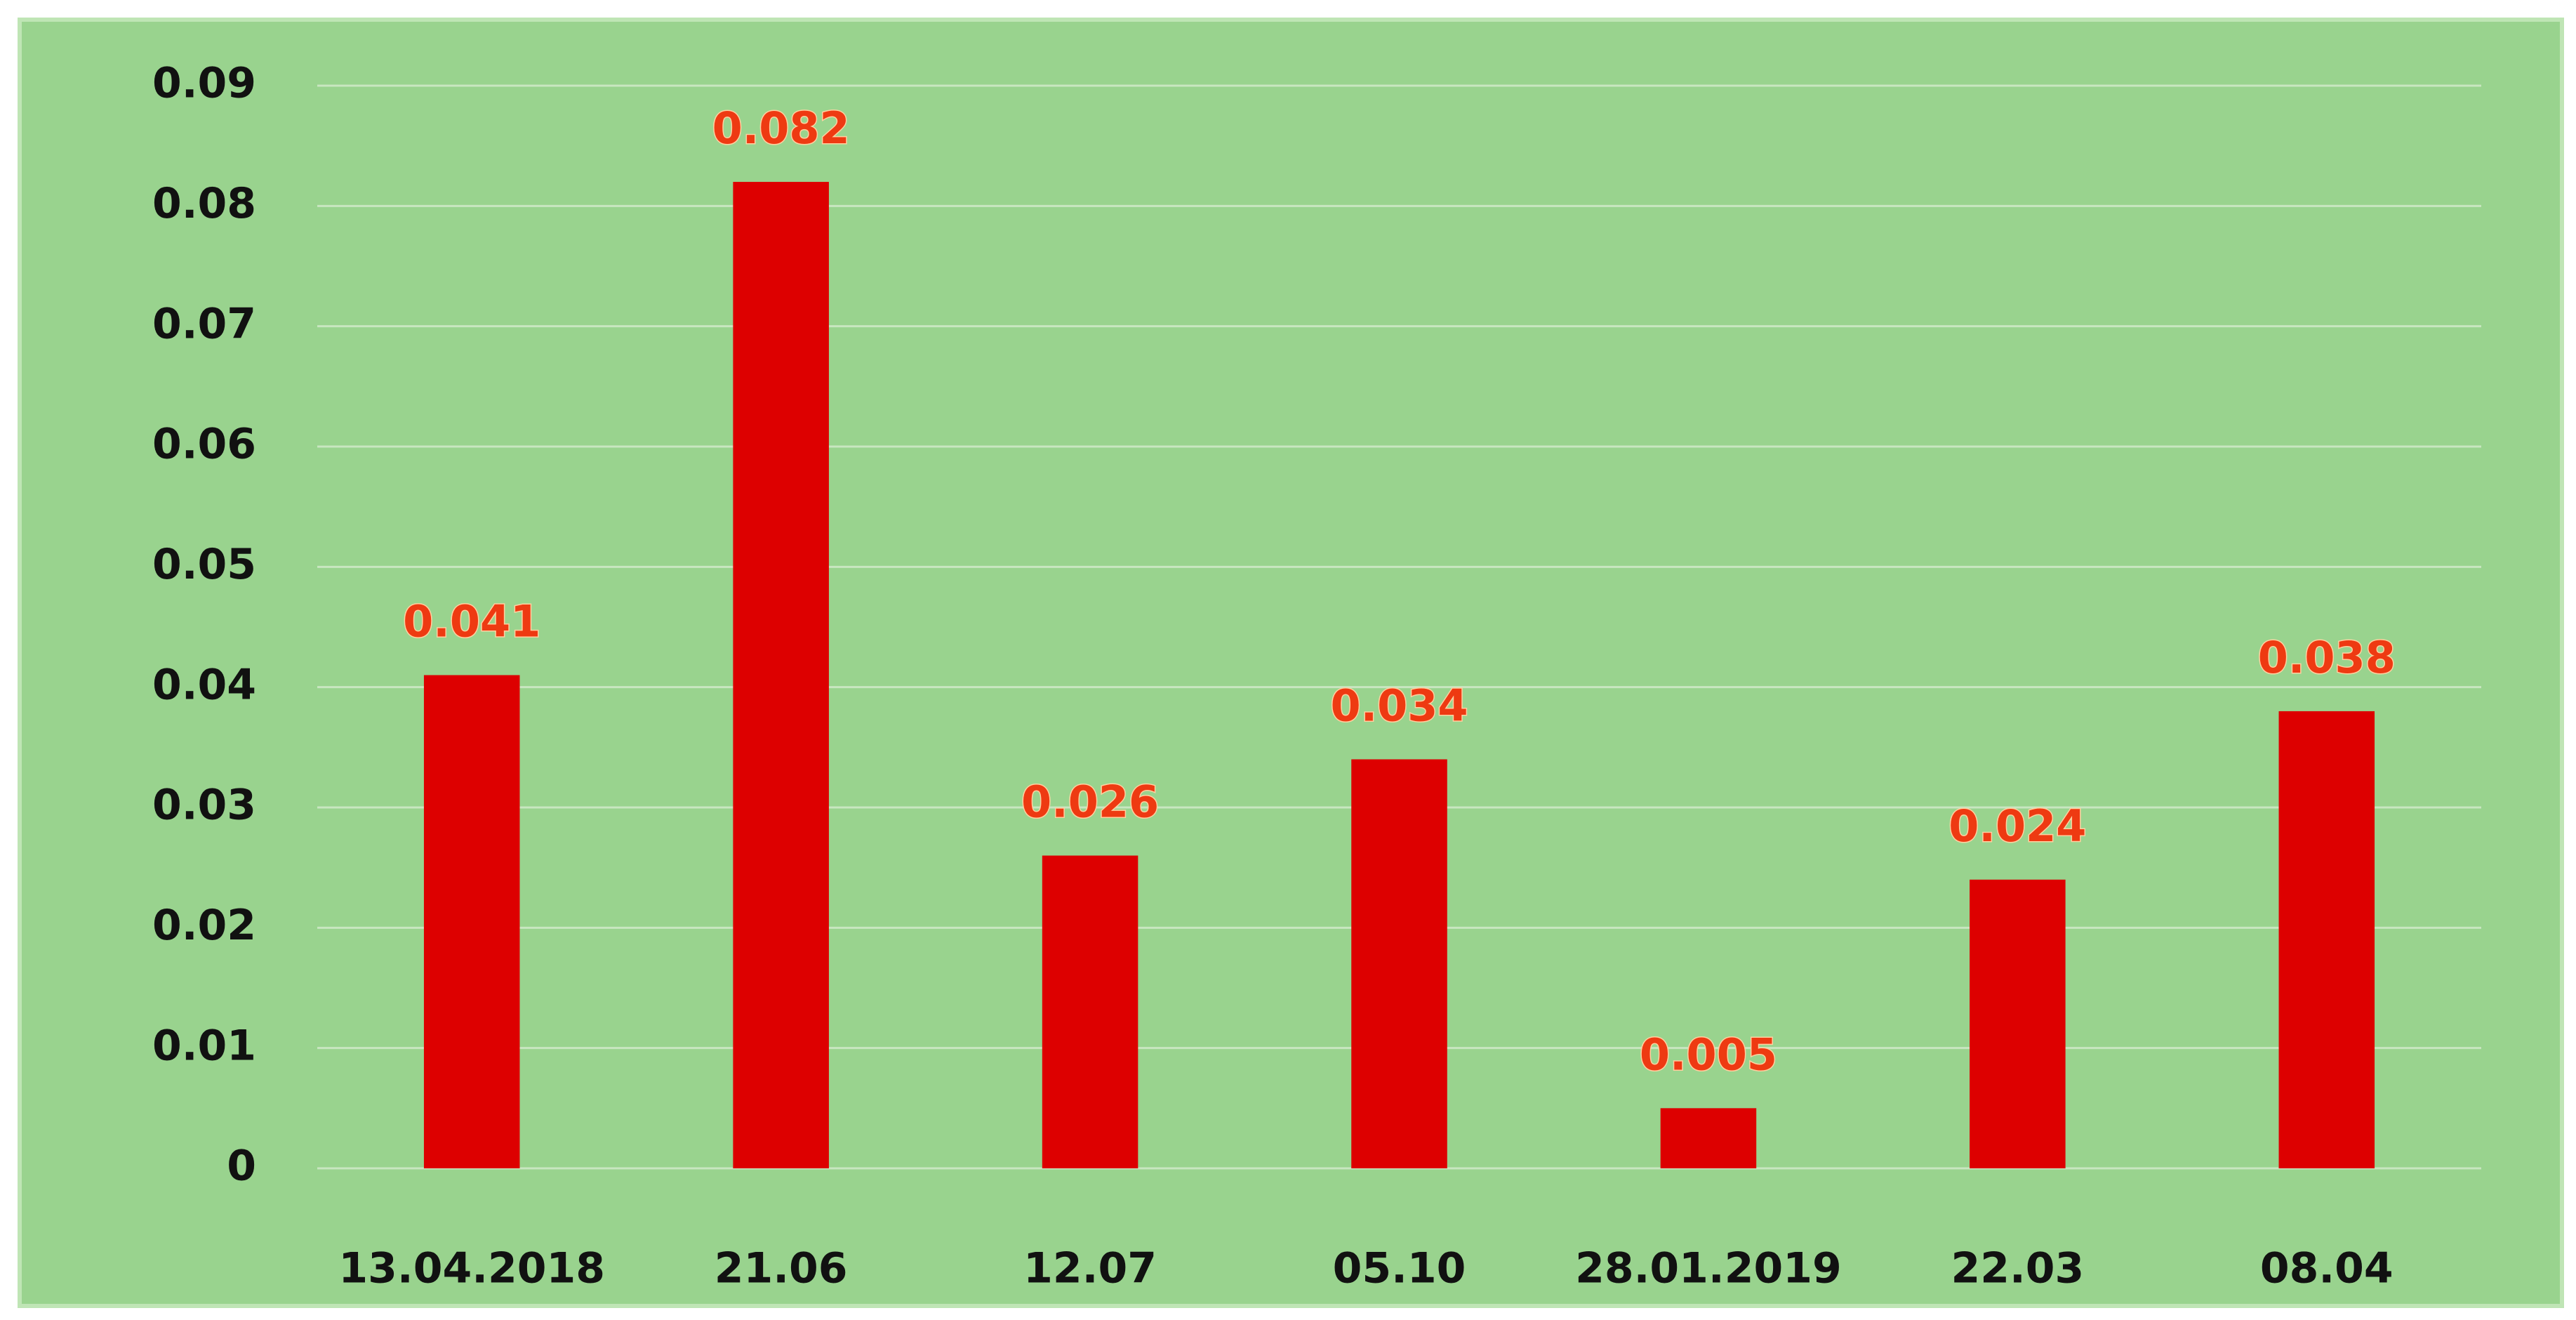 The height and width of the screenshot is (1320, 2576). I want to click on y-tick-label: 0.07, so click(204, 323).